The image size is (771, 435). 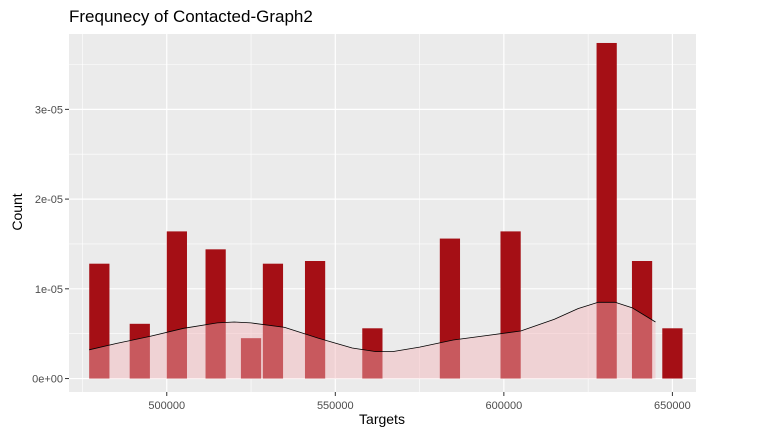 What do you see at coordinates (372, 326) in the screenshot?
I see `density-line` at bounding box center [372, 326].